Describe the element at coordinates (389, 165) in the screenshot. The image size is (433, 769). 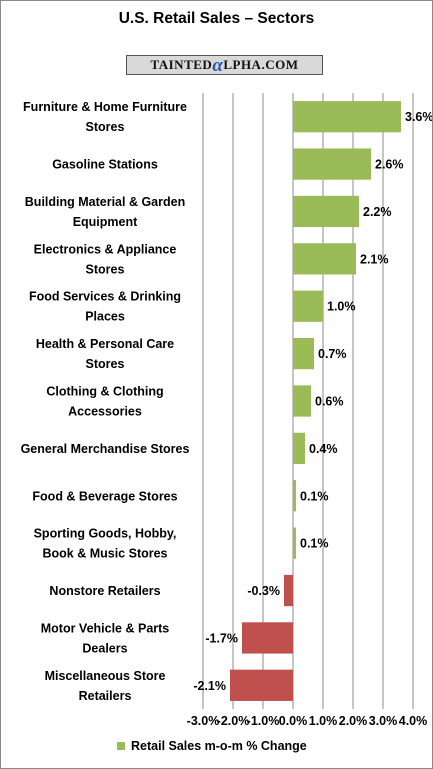
I see `data-label: 2.6%` at that location.